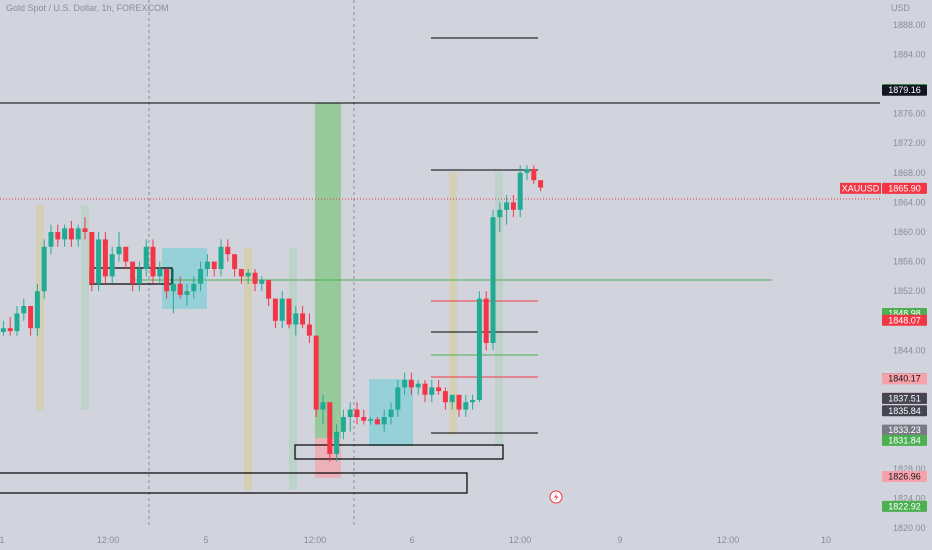 Image resolution: width=932 pixels, height=550 pixels. What do you see at coordinates (900, 8) in the screenshot?
I see `currency-label: USD` at bounding box center [900, 8].